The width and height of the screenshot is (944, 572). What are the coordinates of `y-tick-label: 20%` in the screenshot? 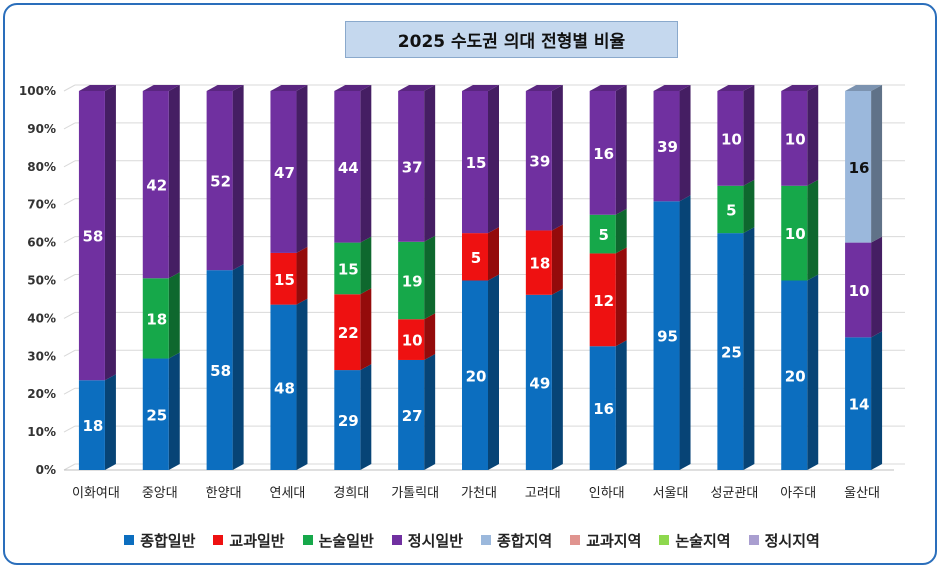 It's located at (41, 394).